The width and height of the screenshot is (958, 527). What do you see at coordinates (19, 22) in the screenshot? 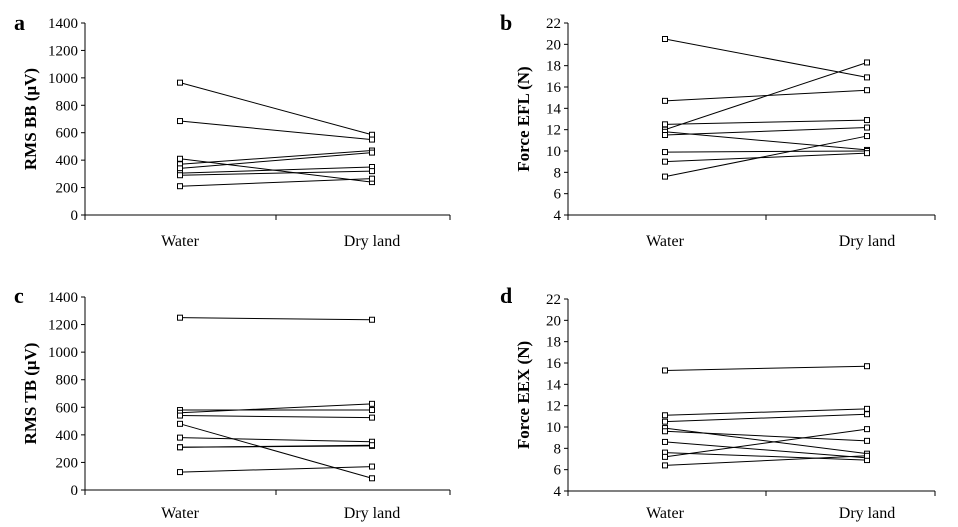
I see `panel-letter: a` at bounding box center [19, 22].